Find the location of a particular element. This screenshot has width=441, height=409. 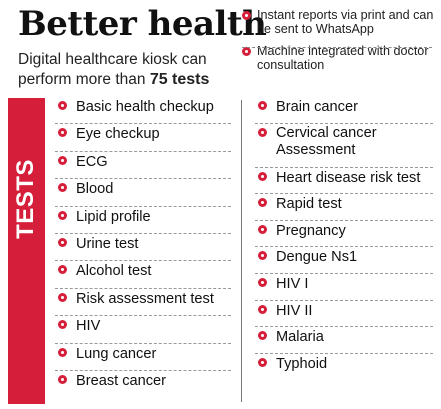

test-item: Basic health checkup is located at coordinates (143, 111).